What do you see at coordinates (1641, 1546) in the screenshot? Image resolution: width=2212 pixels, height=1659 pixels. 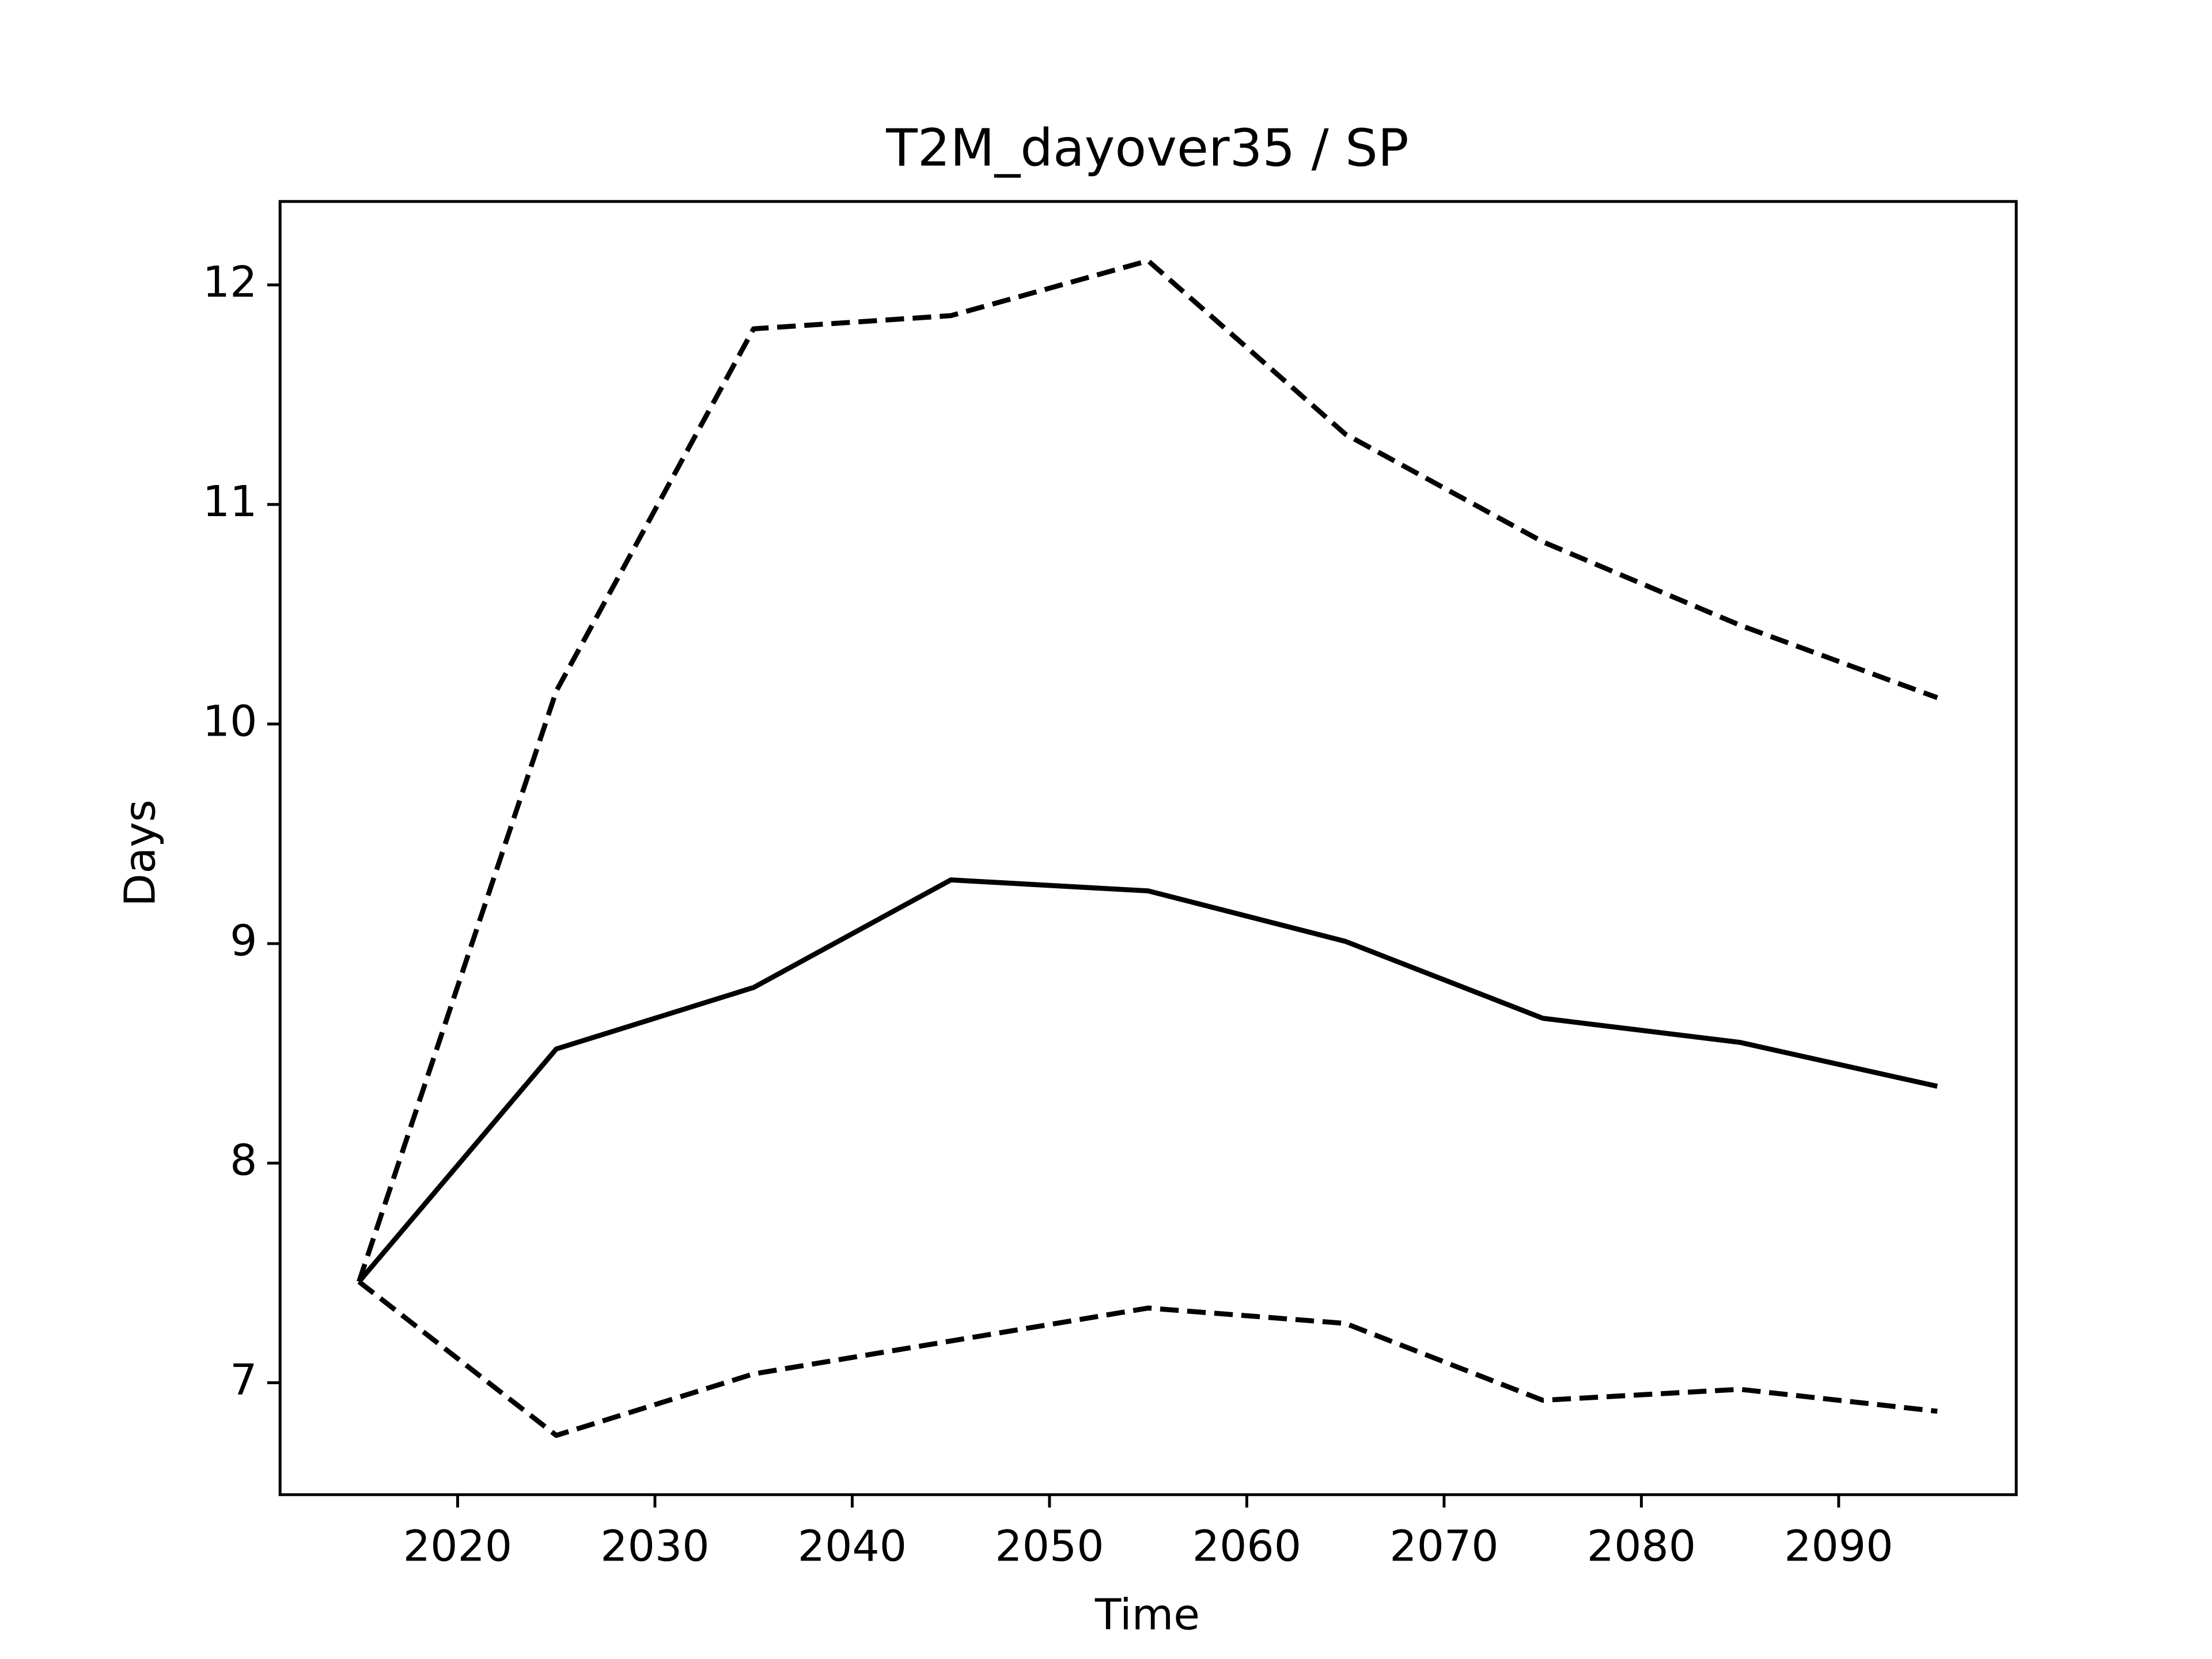 I see `x-tick-label: 2080` at bounding box center [1641, 1546].